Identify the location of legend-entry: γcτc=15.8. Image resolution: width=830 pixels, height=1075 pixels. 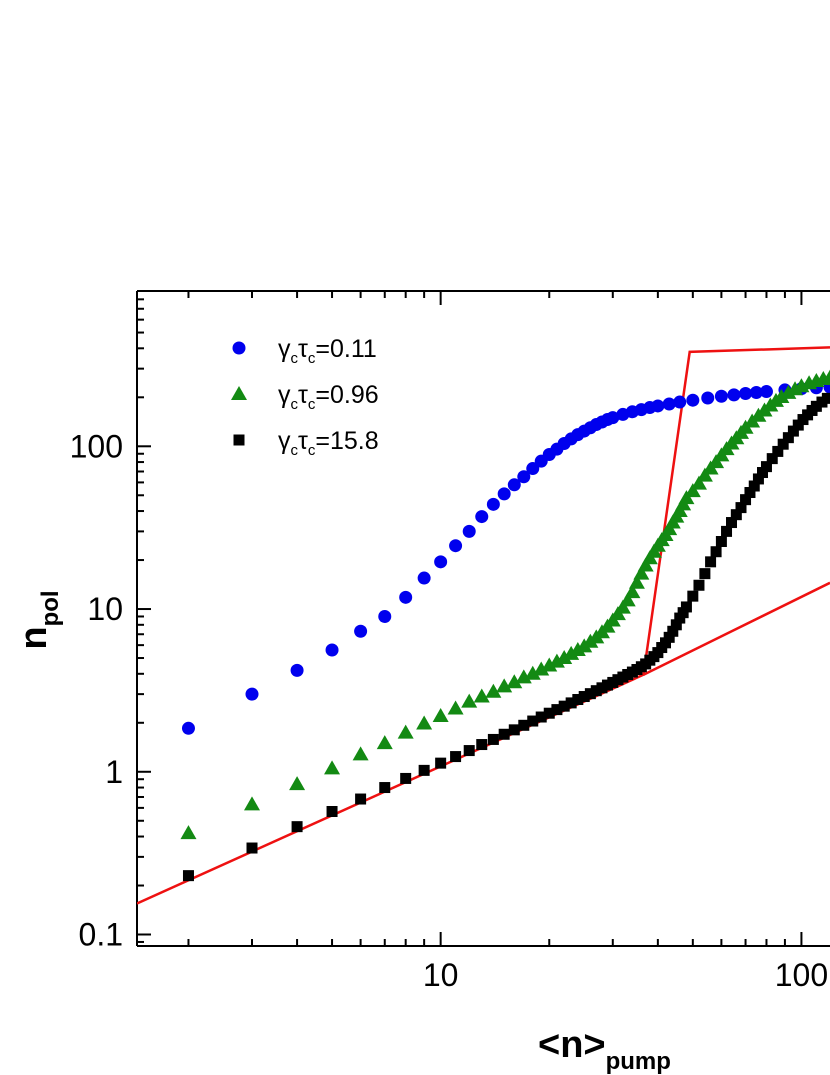
(306, 443).